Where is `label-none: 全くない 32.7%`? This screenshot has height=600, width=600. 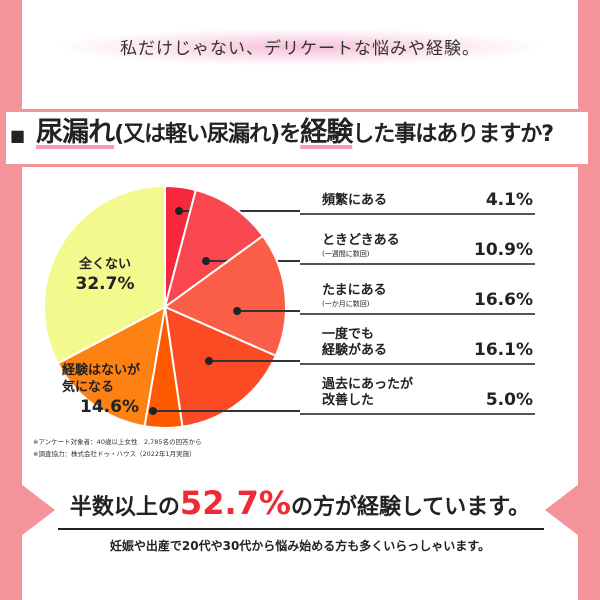 label-none: 全くない 32.7% is located at coordinates (105, 275).